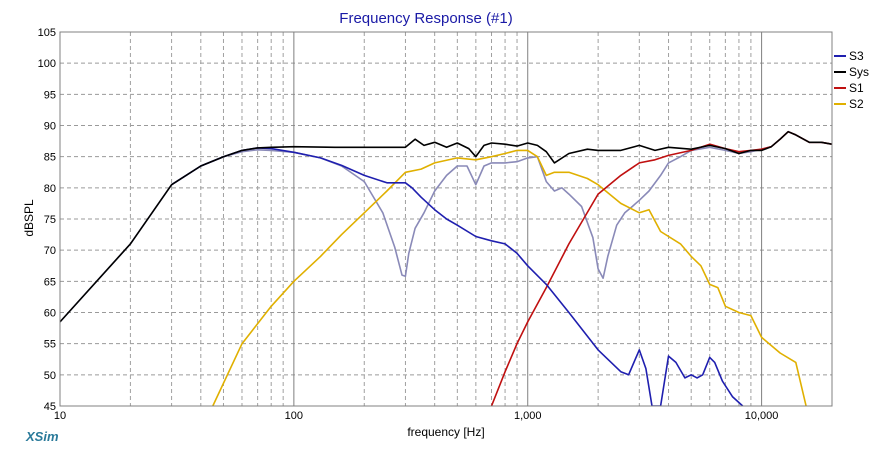  What do you see at coordinates (856, 104) in the screenshot?
I see `legend-entry-s2: S2` at bounding box center [856, 104].